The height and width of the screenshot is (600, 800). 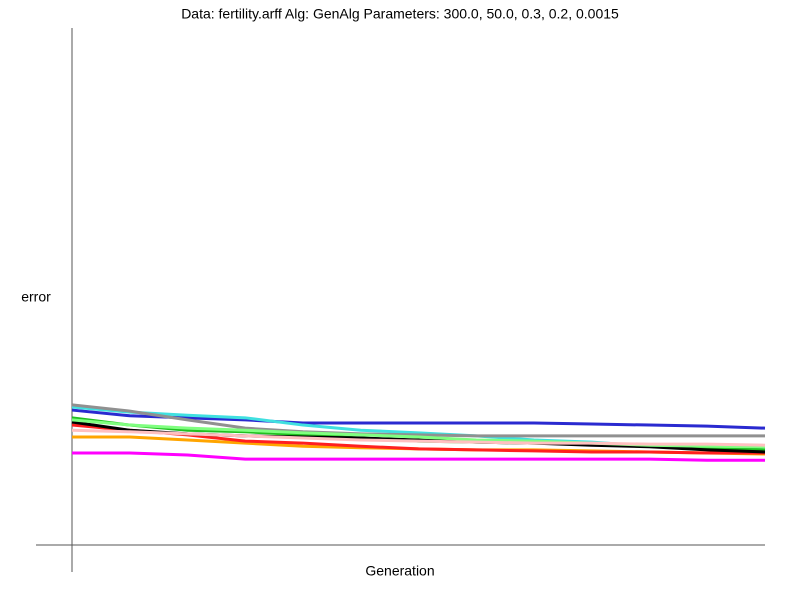 I want to click on y-axis-label: error, so click(x=36, y=297).